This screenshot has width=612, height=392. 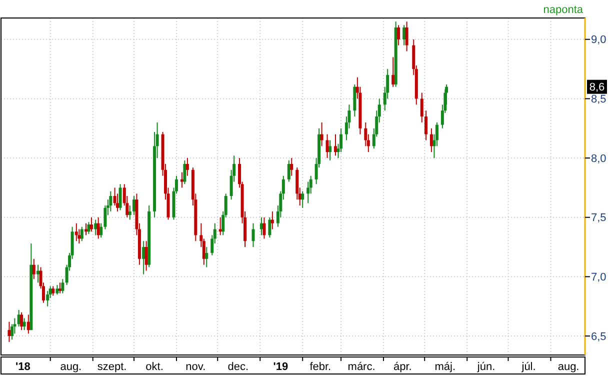 I want to click on x-tick-label: nov., so click(x=196, y=367).